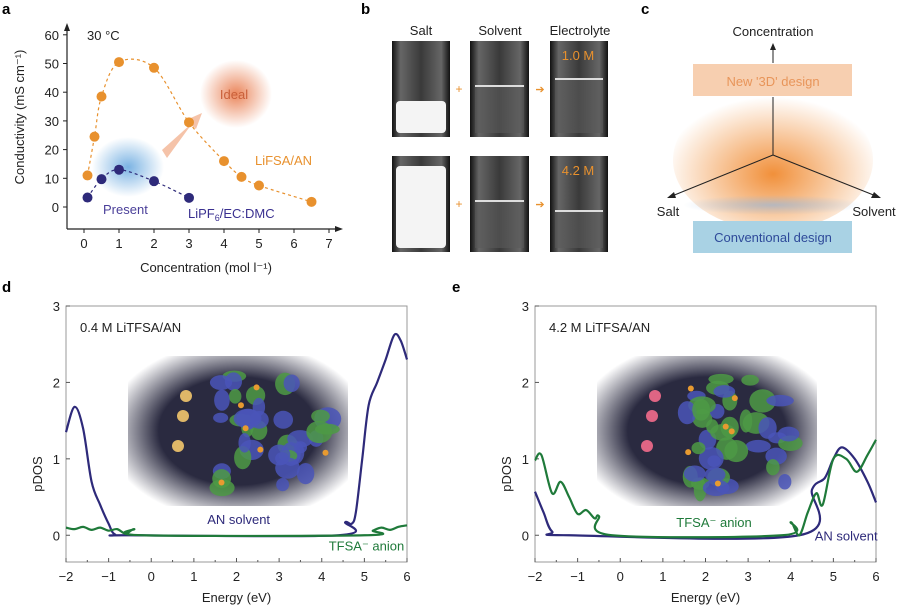 The width and height of the screenshot is (900, 608). I want to click on present-glow, so click(128, 167).